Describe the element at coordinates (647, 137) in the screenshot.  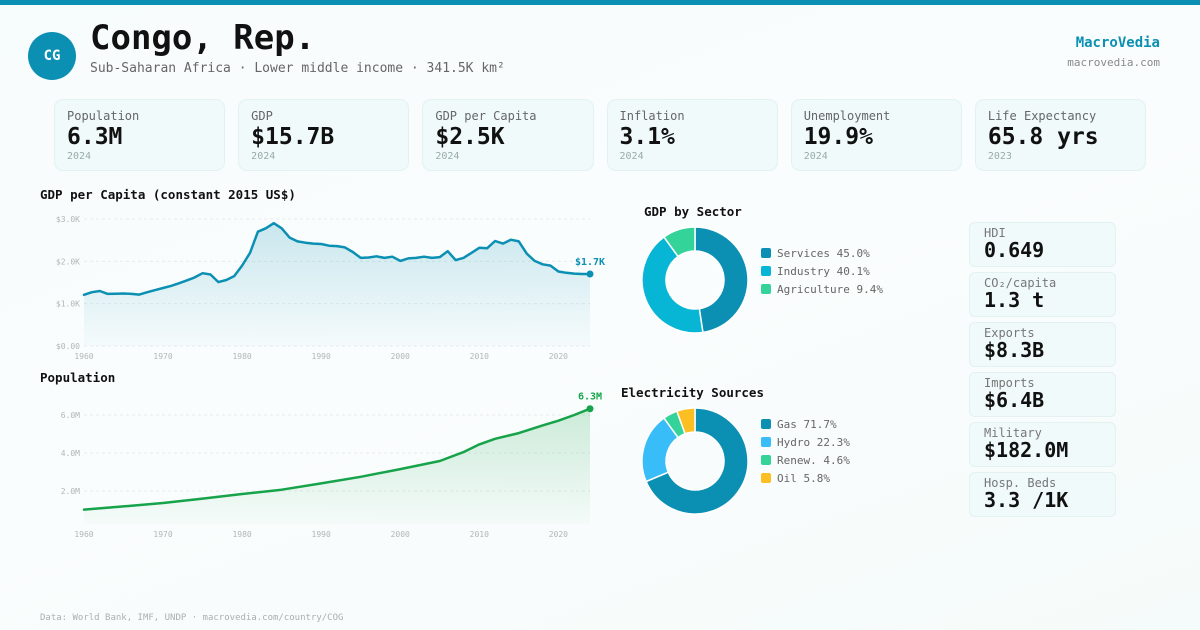
I see `stat-value: 3.1%` at that location.